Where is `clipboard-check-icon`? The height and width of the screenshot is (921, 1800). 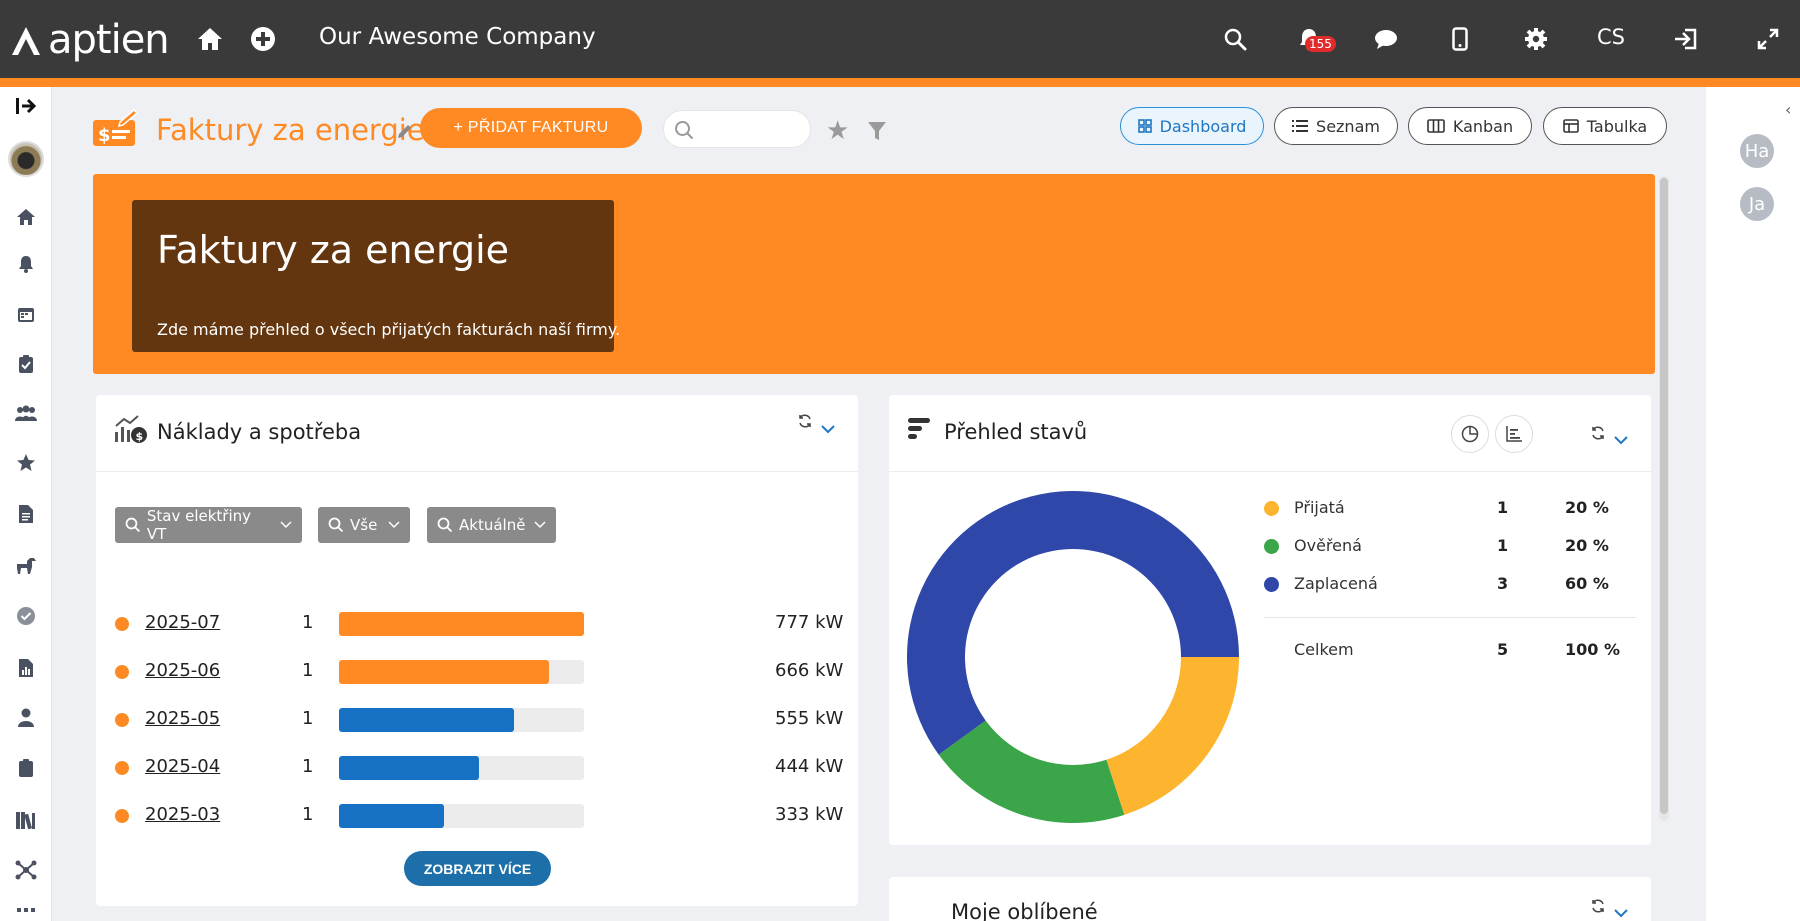
clipboard-check-icon is located at coordinates (26, 364).